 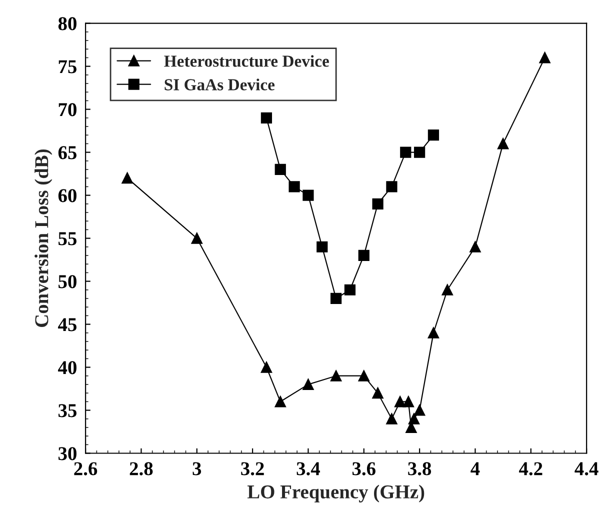 I want to click on x-tick-label: 4.4, so click(x=586, y=469).